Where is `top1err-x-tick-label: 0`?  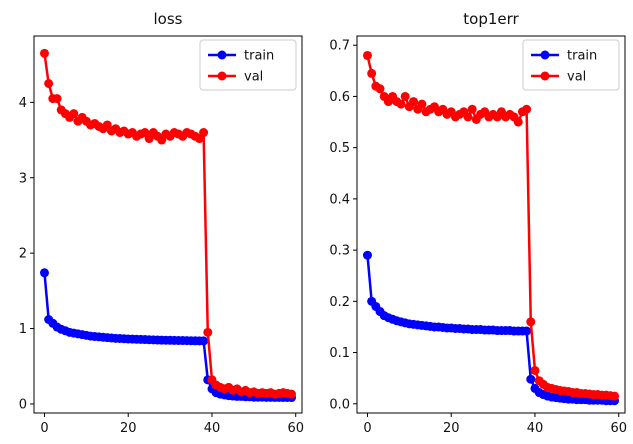
top1err-x-tick-label: 0 is located at coordinates (367, 428).